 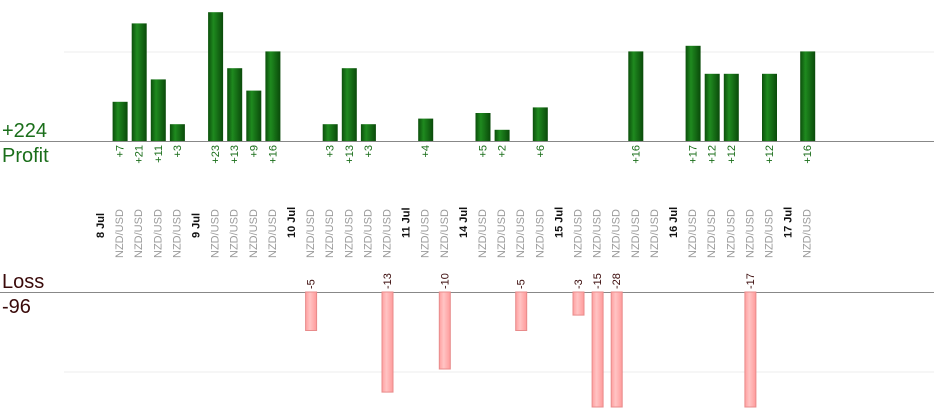 I want to click on profit-label: Profit, so click(x=25, y=156).